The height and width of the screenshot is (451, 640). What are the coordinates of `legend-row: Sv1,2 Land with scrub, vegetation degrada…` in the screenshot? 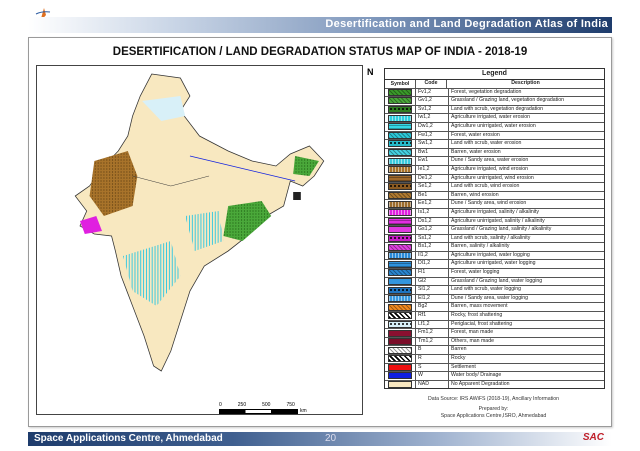 It's located at (494, 110).